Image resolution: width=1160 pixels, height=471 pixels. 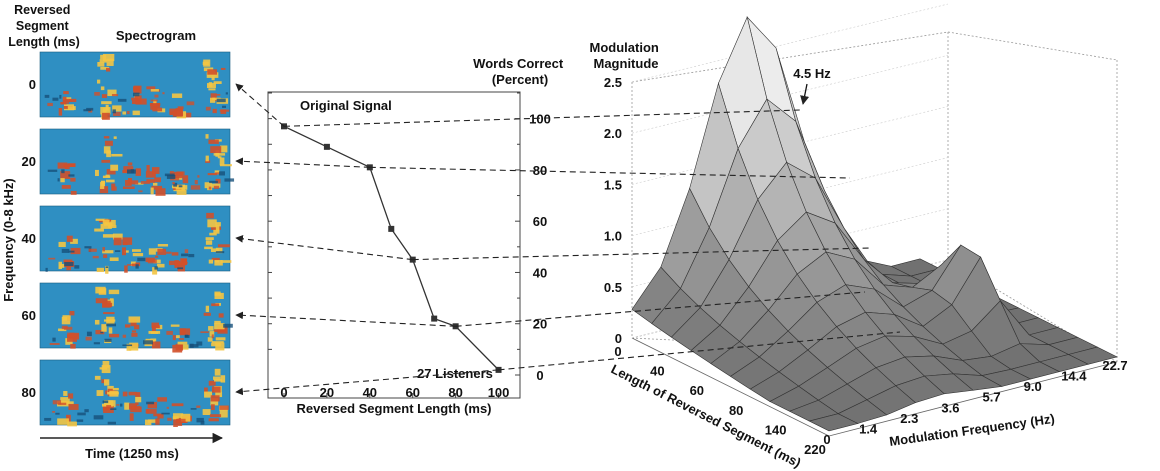 What do you see at coordinates (618, 338) in the screenshot?
I see `z-tick-0: 0` at bounding box center [618, 338].